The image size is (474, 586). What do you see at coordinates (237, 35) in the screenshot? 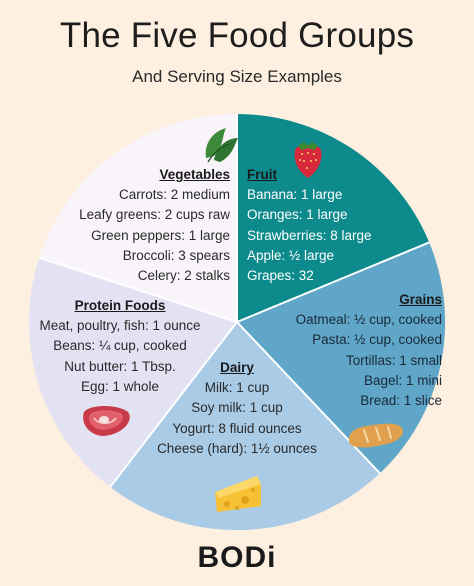
I see `page-title: The Five Food Groups` at bounding box center [237, 35].